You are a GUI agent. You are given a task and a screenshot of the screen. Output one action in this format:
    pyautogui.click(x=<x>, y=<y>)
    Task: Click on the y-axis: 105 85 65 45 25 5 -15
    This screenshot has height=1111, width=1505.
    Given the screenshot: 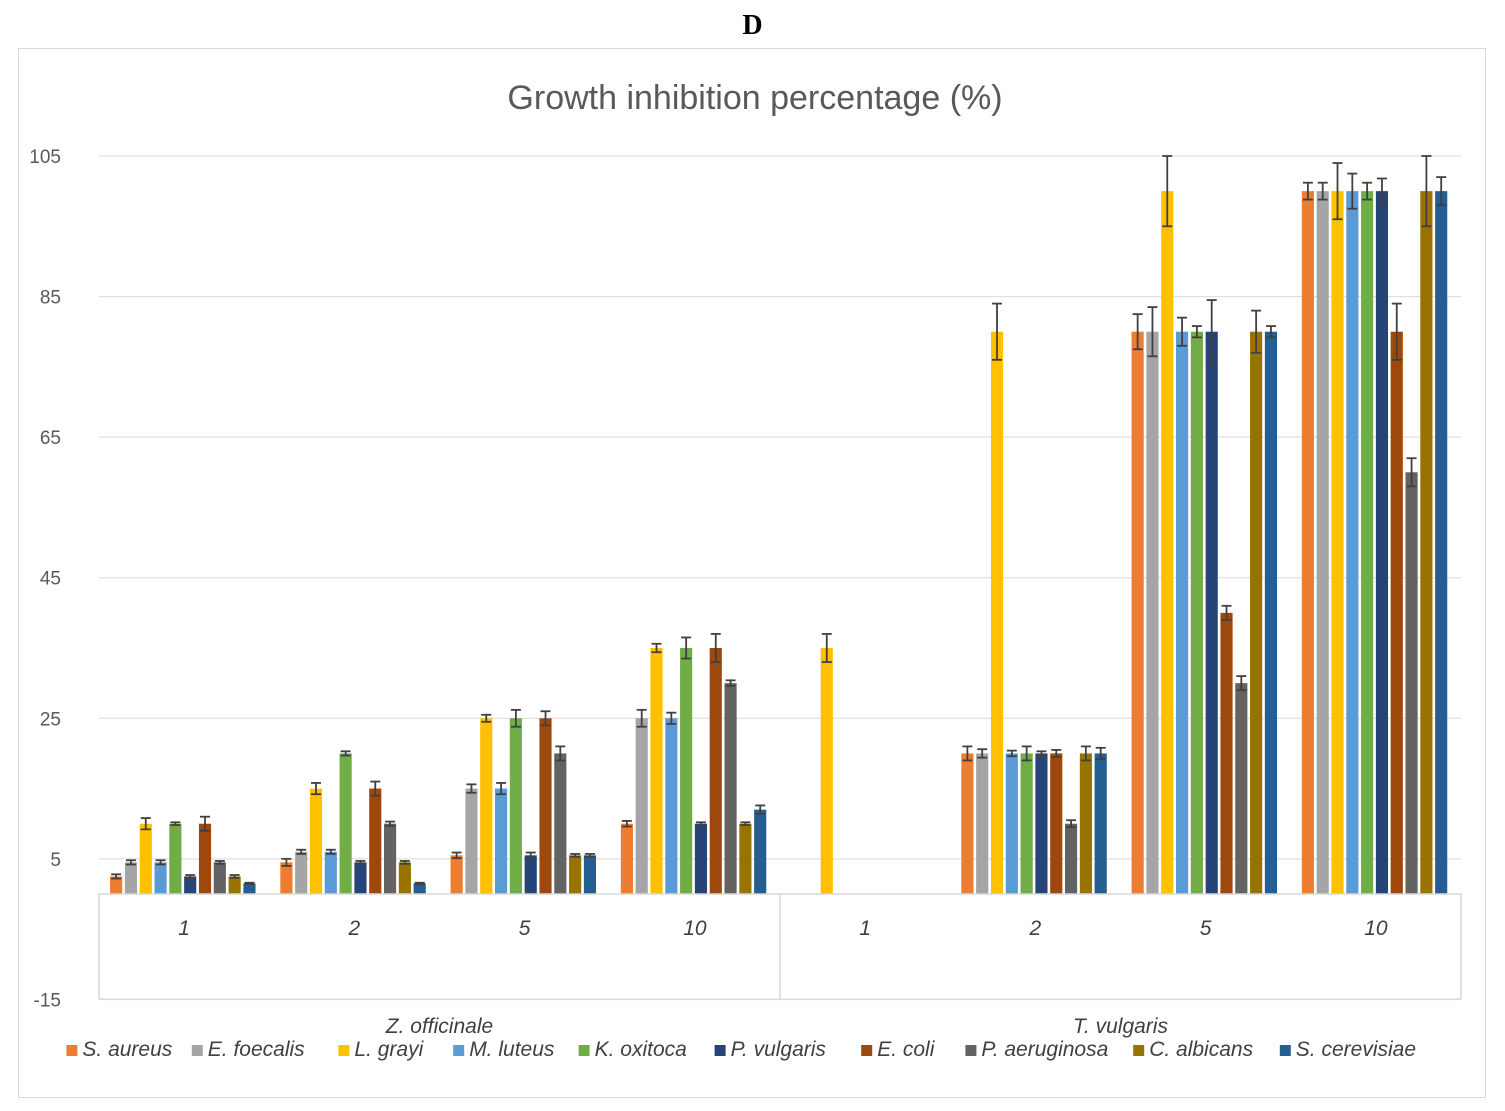 What is the action you would take?
    pyautogui.click(x=45, y=579)
    